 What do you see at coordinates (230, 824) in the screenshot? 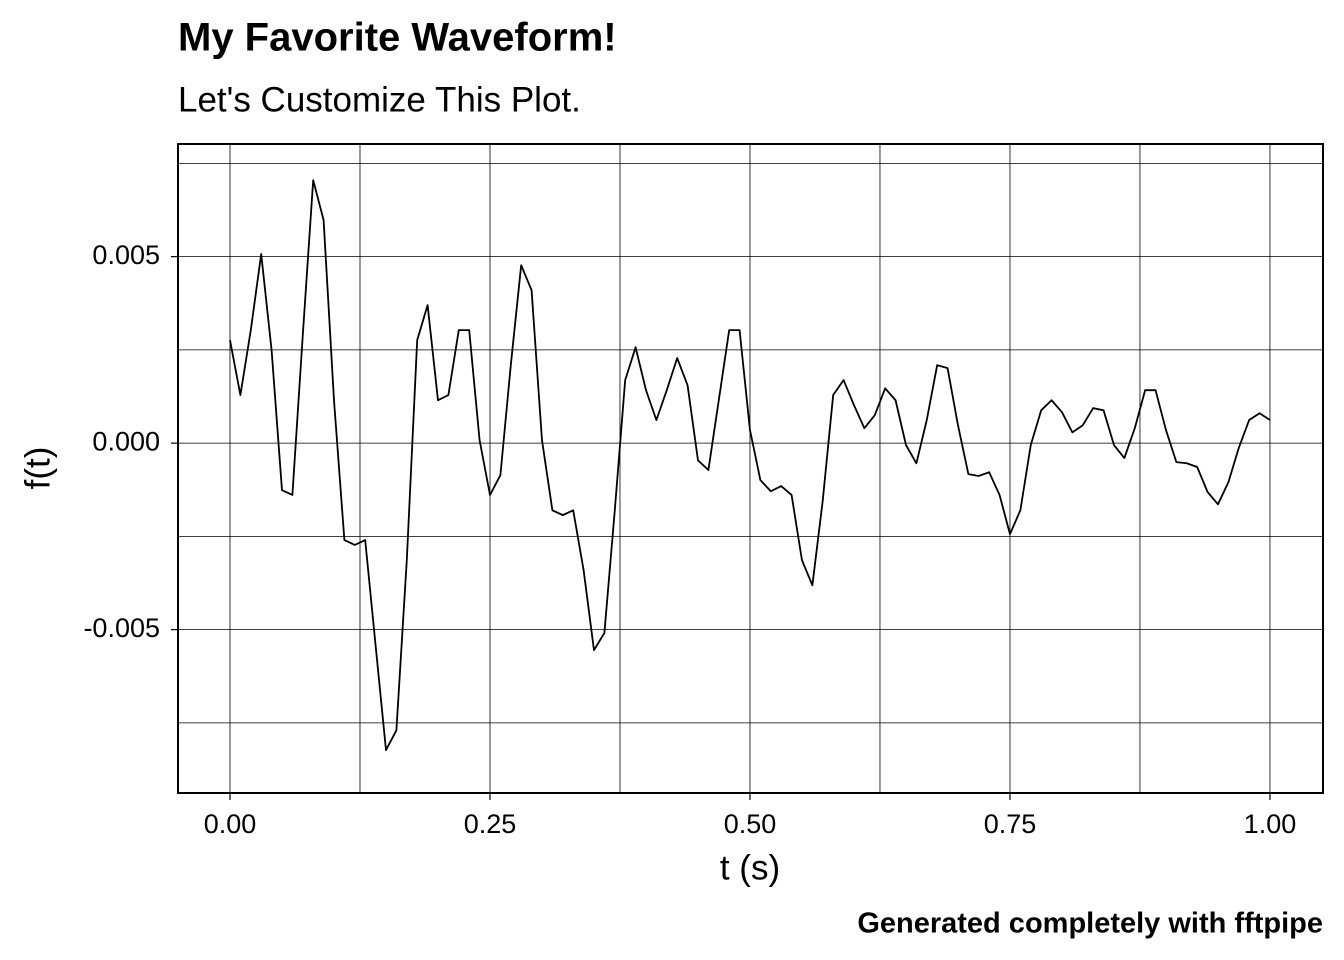
I see `x-tick-label: 0.00` at bounding box center [230, 824].